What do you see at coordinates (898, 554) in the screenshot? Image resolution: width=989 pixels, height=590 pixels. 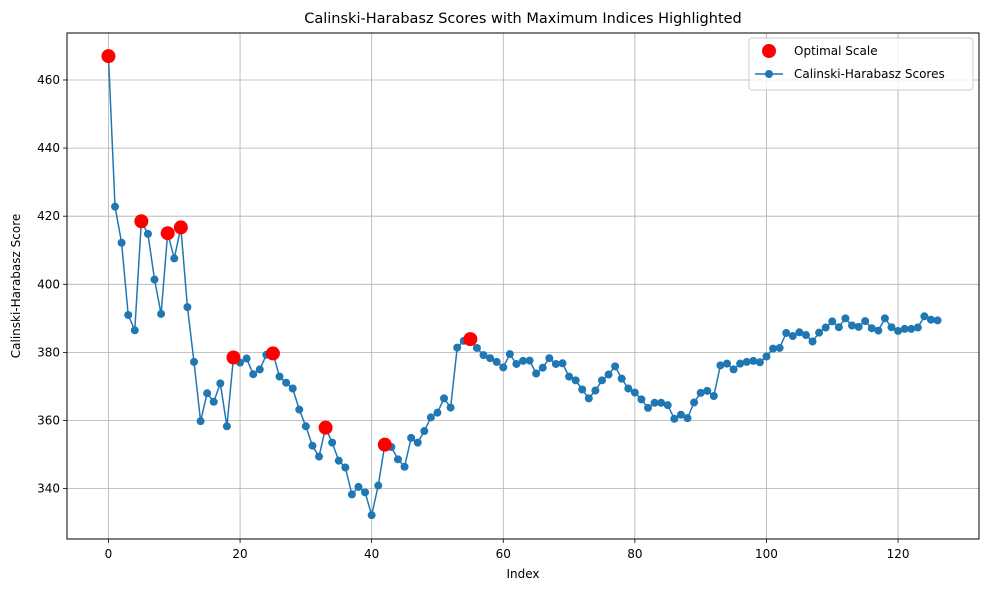 I see `x-tick-label: 120` at bounding box center [898, 554].